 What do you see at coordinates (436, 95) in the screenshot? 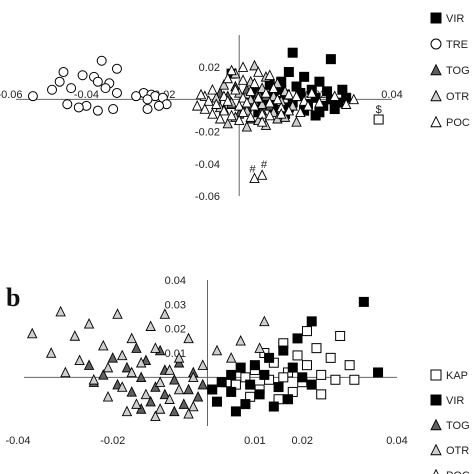
I see `legend-symbol-otr` at bounding box center [436, 95].